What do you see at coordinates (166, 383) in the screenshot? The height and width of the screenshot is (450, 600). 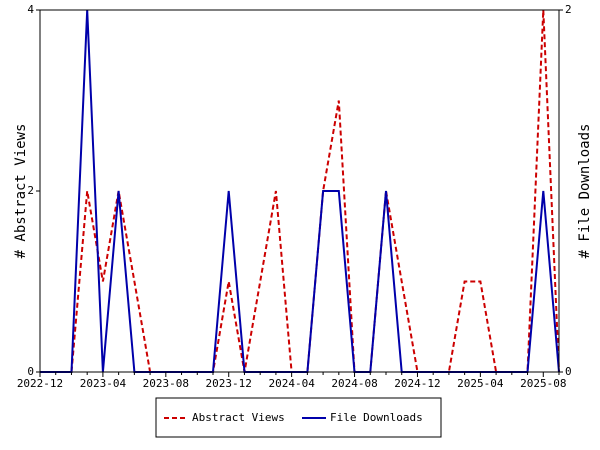 I see `x-tick-label: 2023-08` at bounding box center [166, 383].